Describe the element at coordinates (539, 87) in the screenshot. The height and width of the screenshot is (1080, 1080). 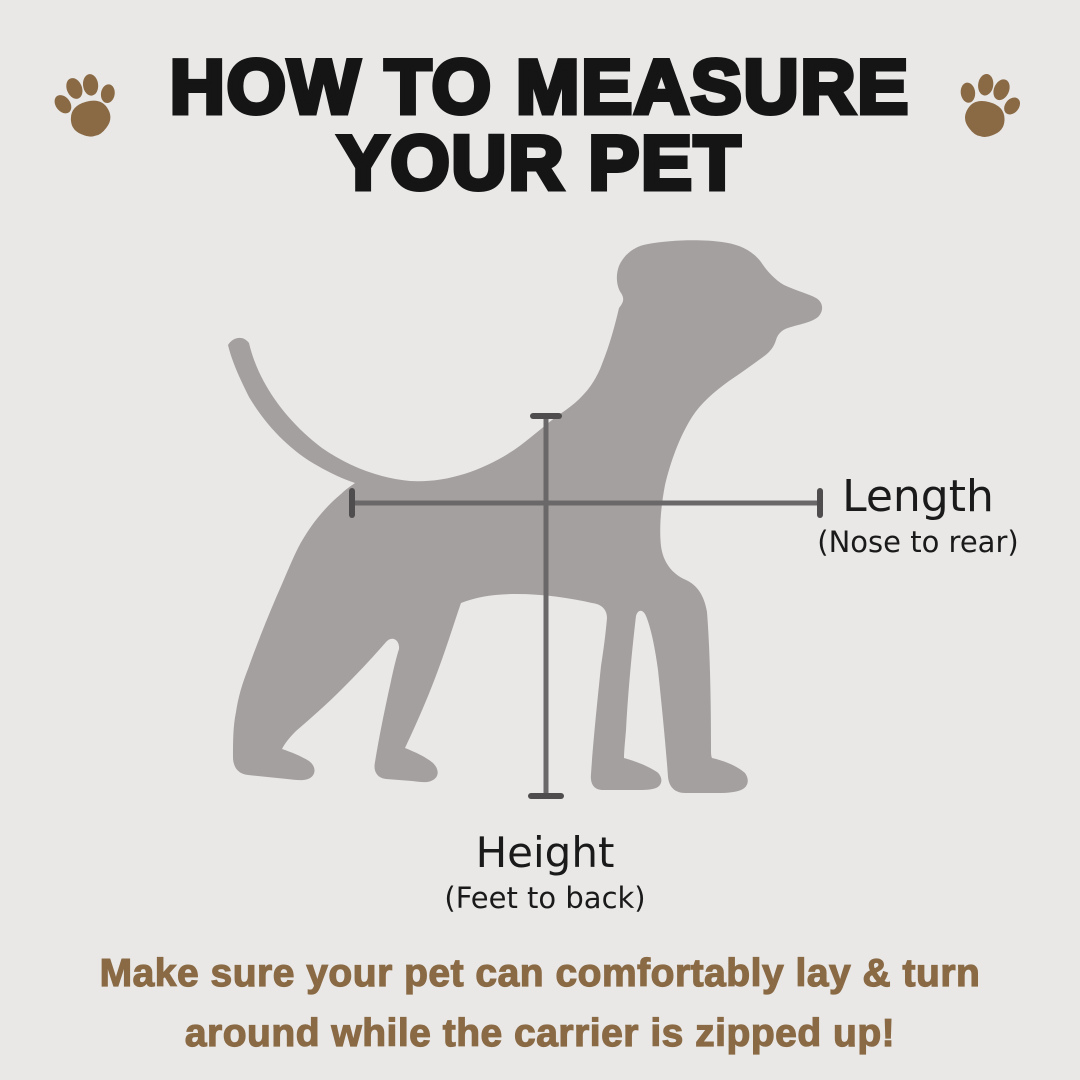
I see `page-title-line1: HOW TO MEASURE` at that location.